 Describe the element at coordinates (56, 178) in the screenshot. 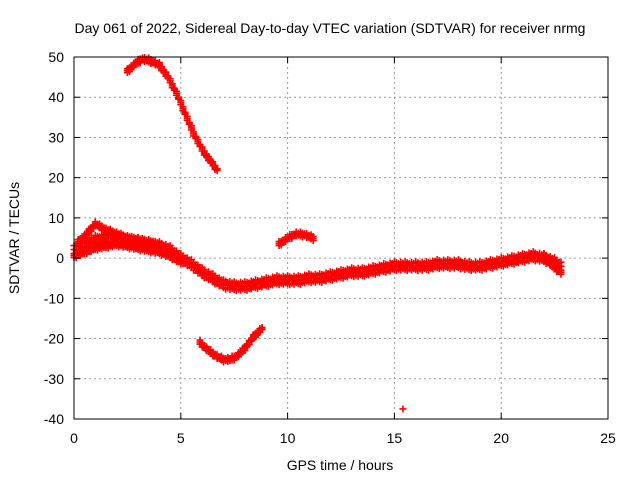

I see `y-tick-label: 20` at that location.